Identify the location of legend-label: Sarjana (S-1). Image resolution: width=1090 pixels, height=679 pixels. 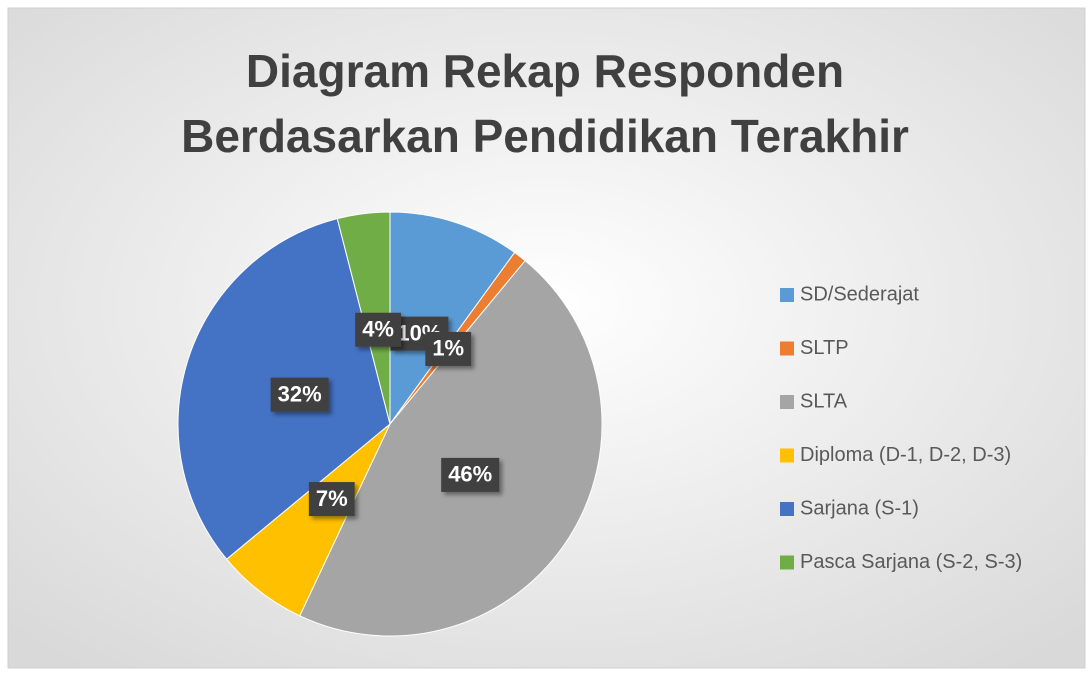
(859, 508).